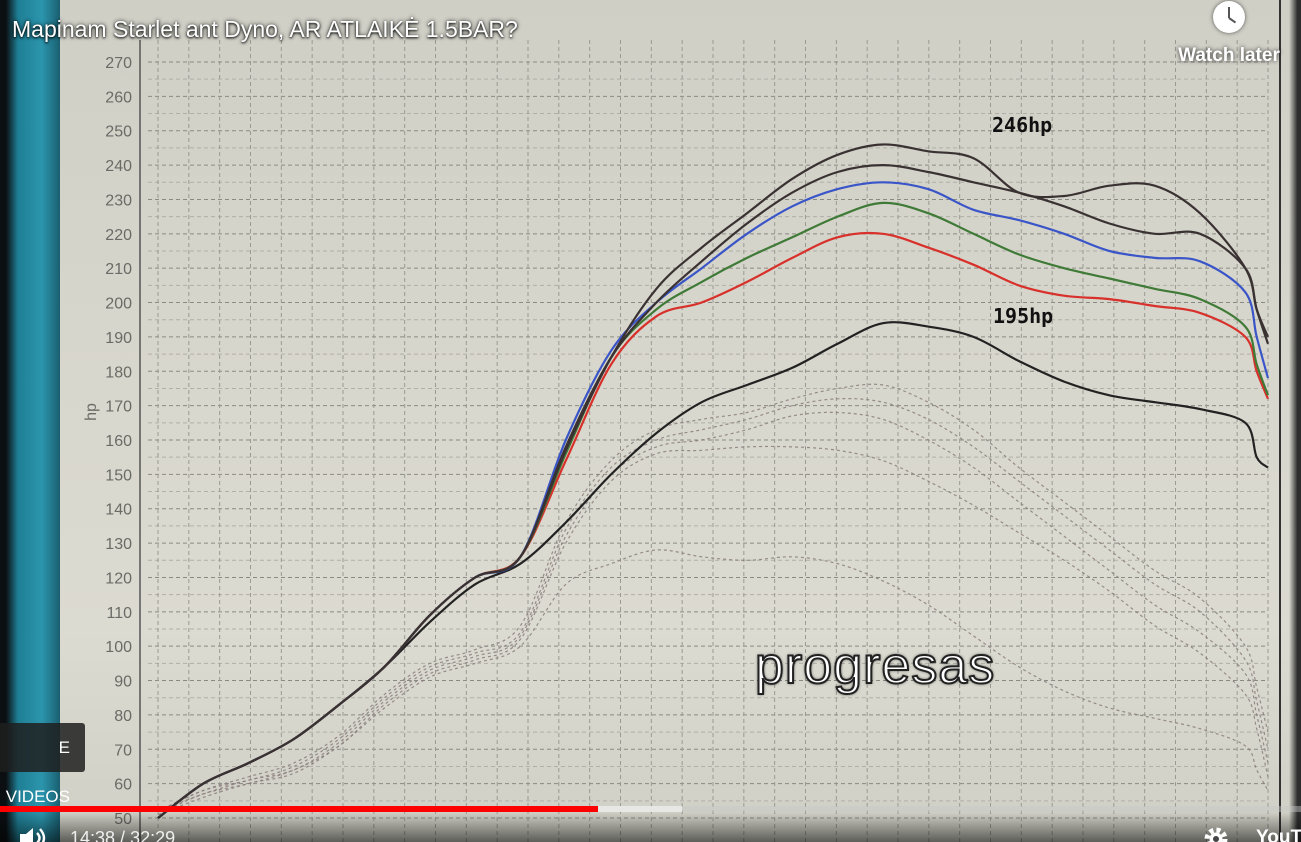  What do you see at coordinates (118, 338) in the screenshot?
I see `y-tick-label: 190` at bounding box center [118, 338].